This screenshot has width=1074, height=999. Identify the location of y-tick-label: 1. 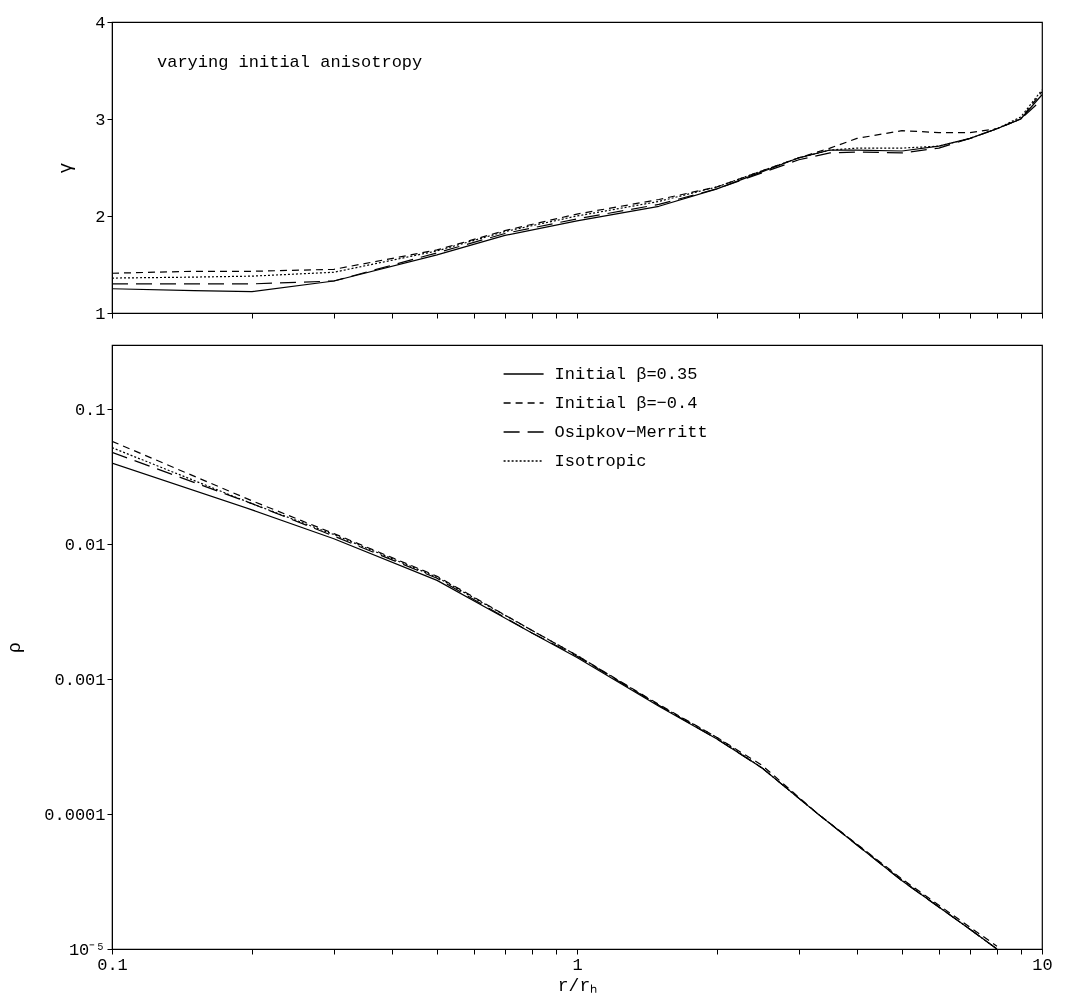
(100, 314).